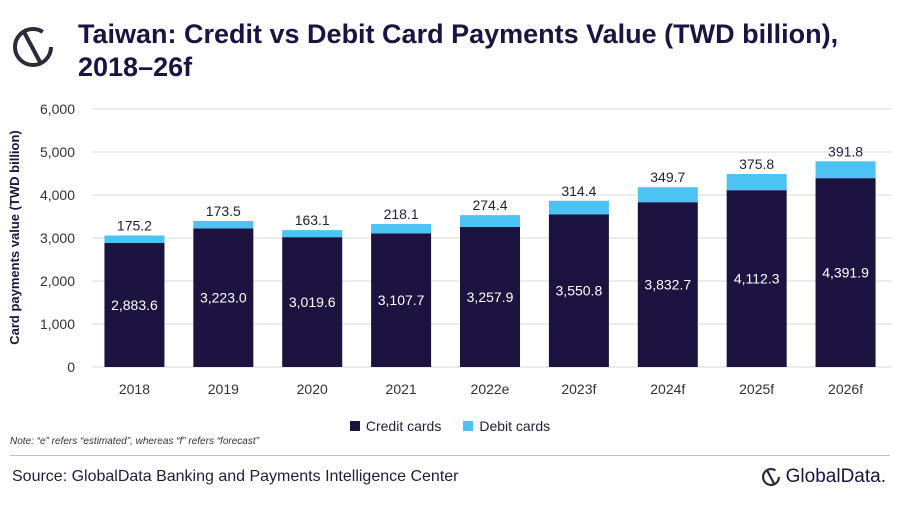 The width and height of the screenshot is (900, 506). I want to click on credit-value-label: 4,112.3, so click(757, 279).